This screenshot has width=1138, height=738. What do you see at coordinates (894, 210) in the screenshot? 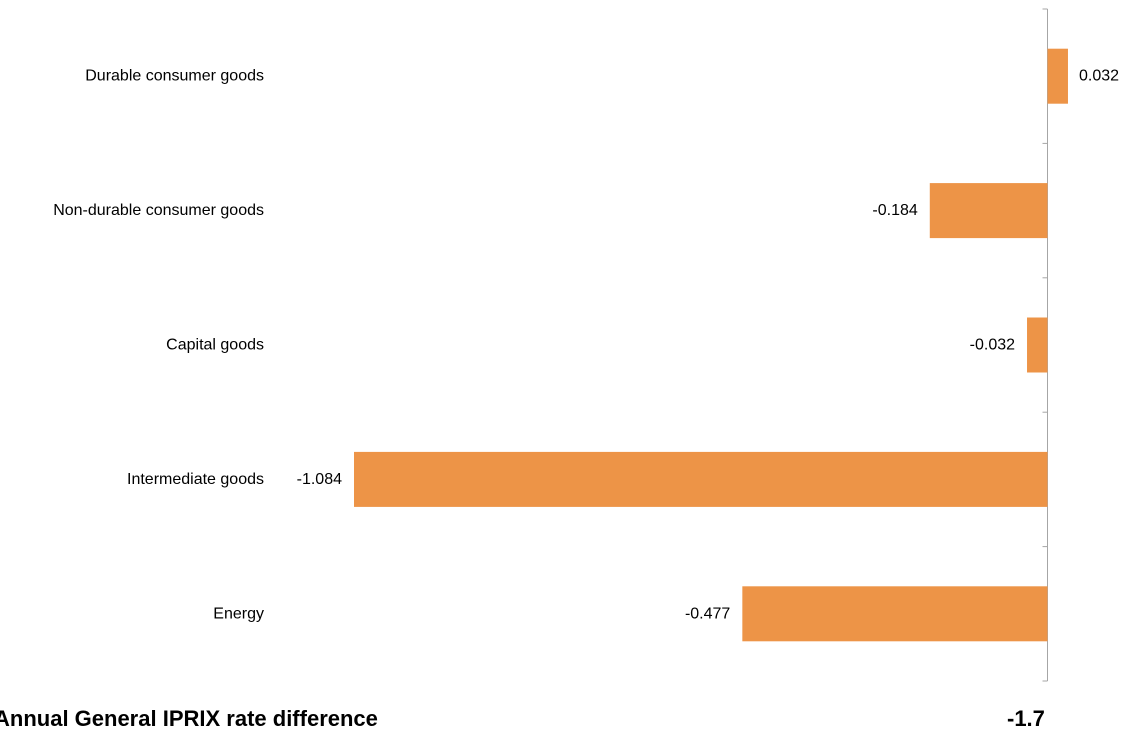
I see `data-label: -0.184` at bounding box center [894, 210].